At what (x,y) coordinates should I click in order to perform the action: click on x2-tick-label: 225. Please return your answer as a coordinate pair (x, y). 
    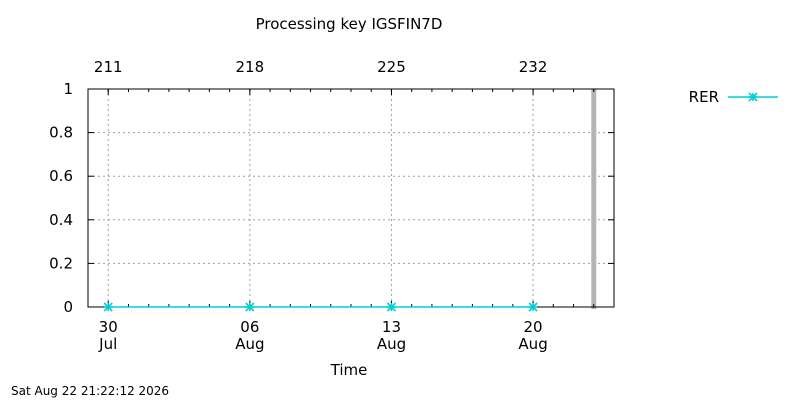
    Looking at the image, I should click on (391, 67).